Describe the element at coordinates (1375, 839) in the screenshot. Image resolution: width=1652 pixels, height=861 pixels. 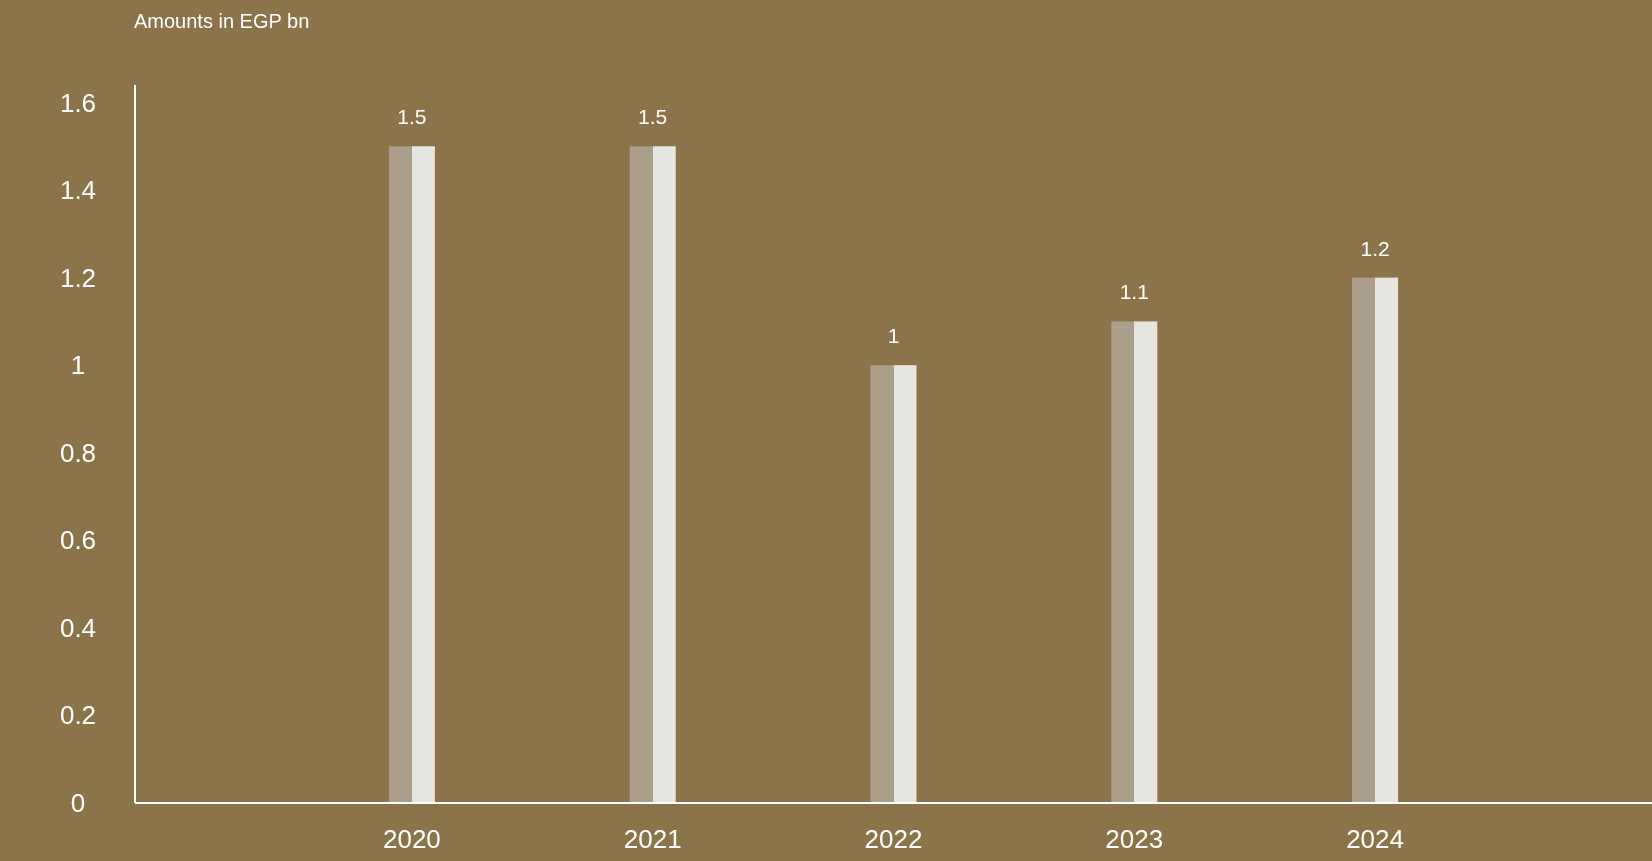
I see `x-tick-label: 2024` at that location.